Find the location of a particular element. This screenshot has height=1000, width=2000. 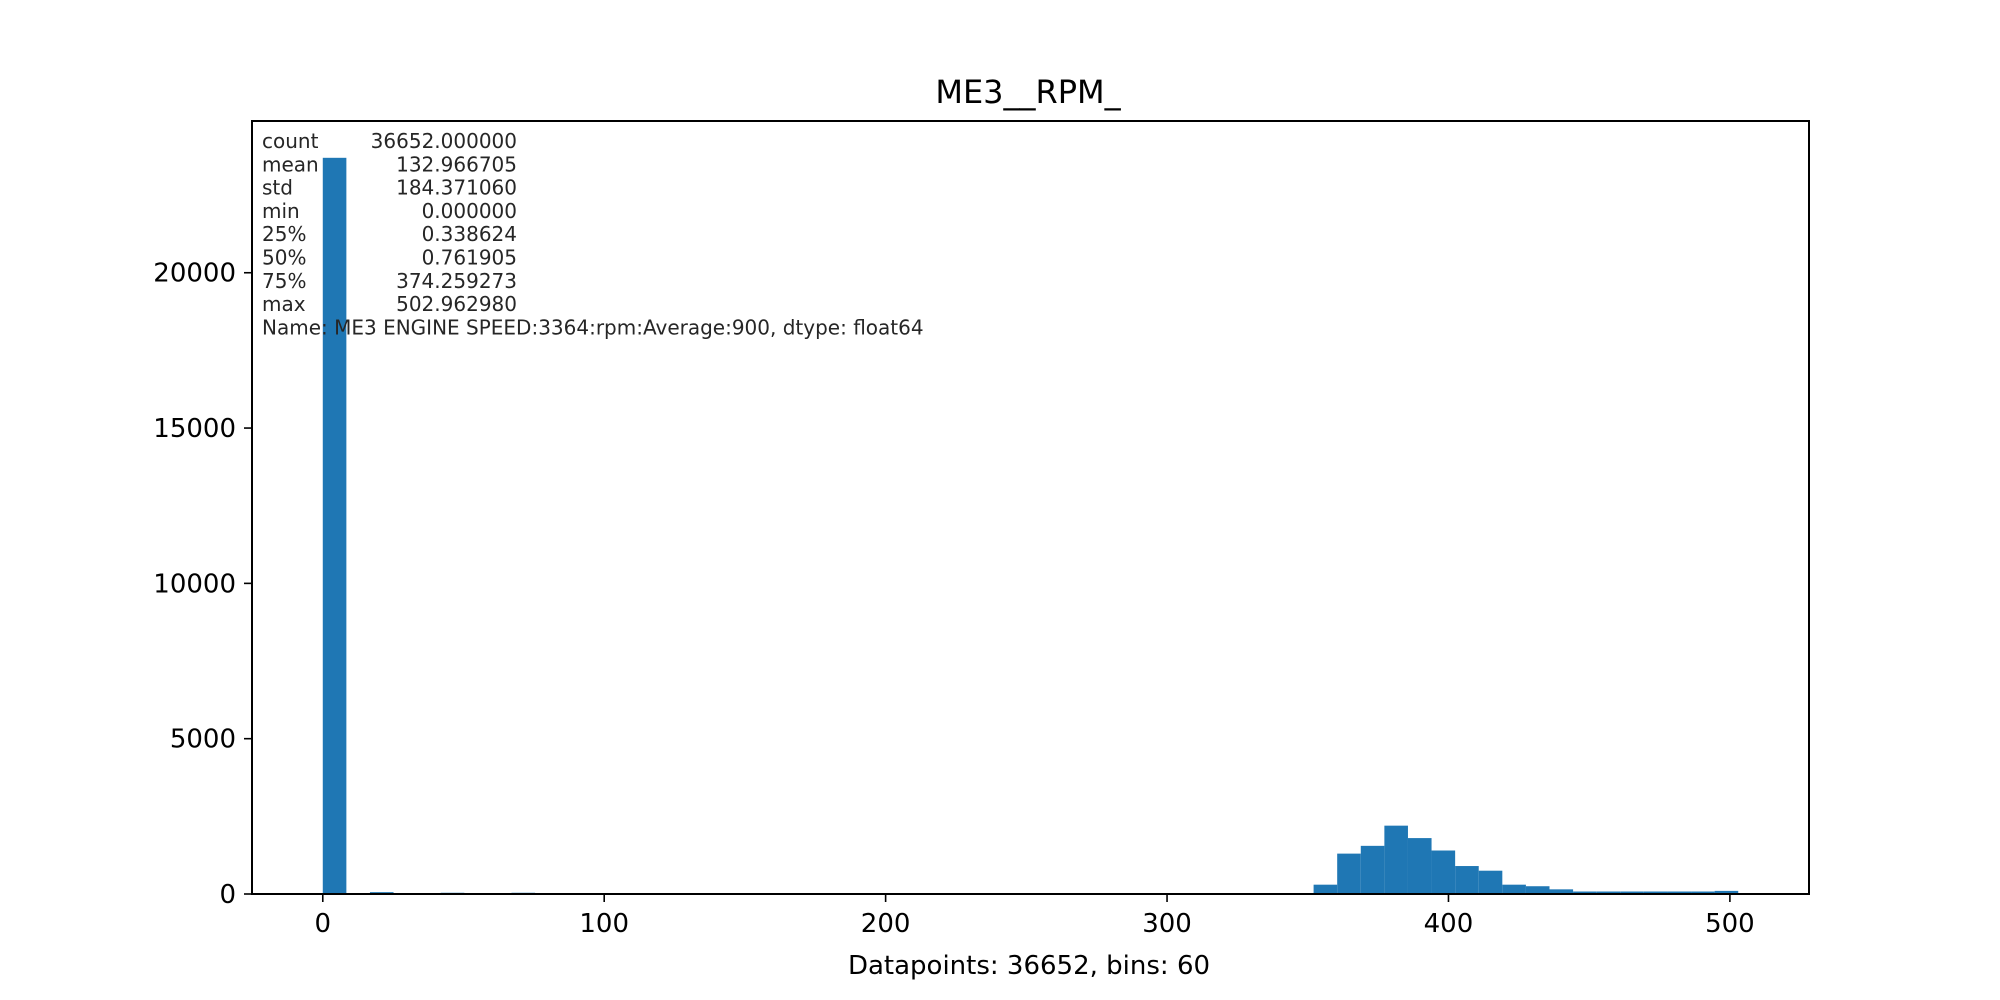

x-tick-label: 0 is located at coordinates (323, 924).